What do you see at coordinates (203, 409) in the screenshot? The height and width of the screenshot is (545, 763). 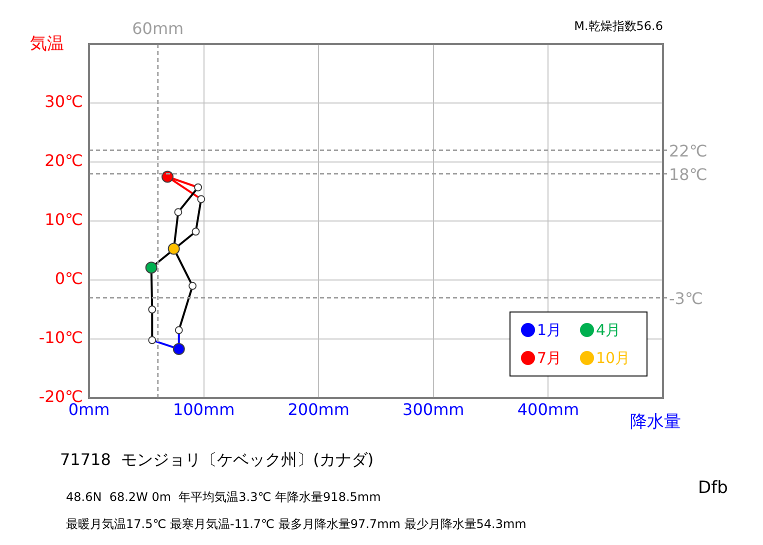 I see `x-tick-label: 100mm` at bounding box center [203, 409].